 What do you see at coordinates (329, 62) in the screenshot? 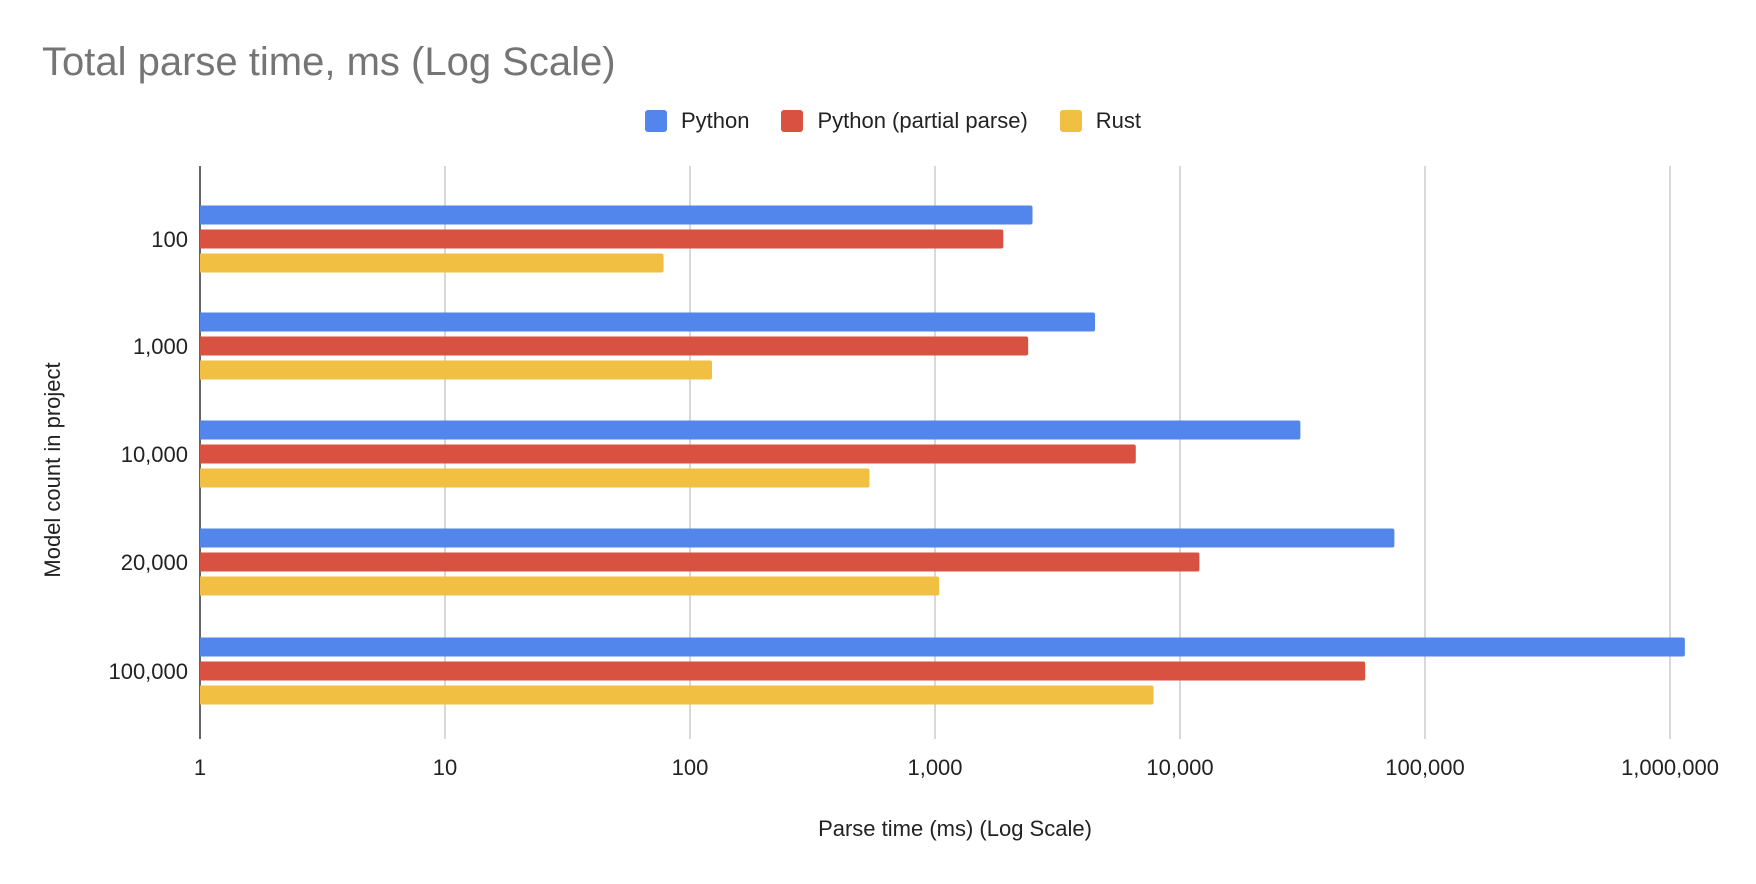
I see `chart-title: Total parse time, ms (Log Scale)` at bounding box center [329, 62].